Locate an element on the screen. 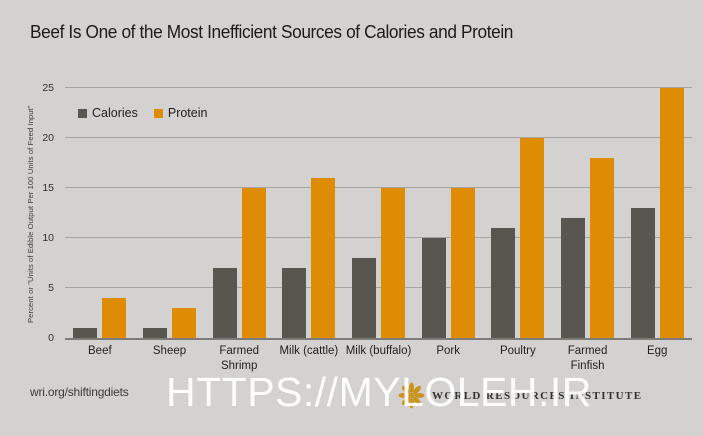  protein-swatch-icon is located at coordinates (158, 113).